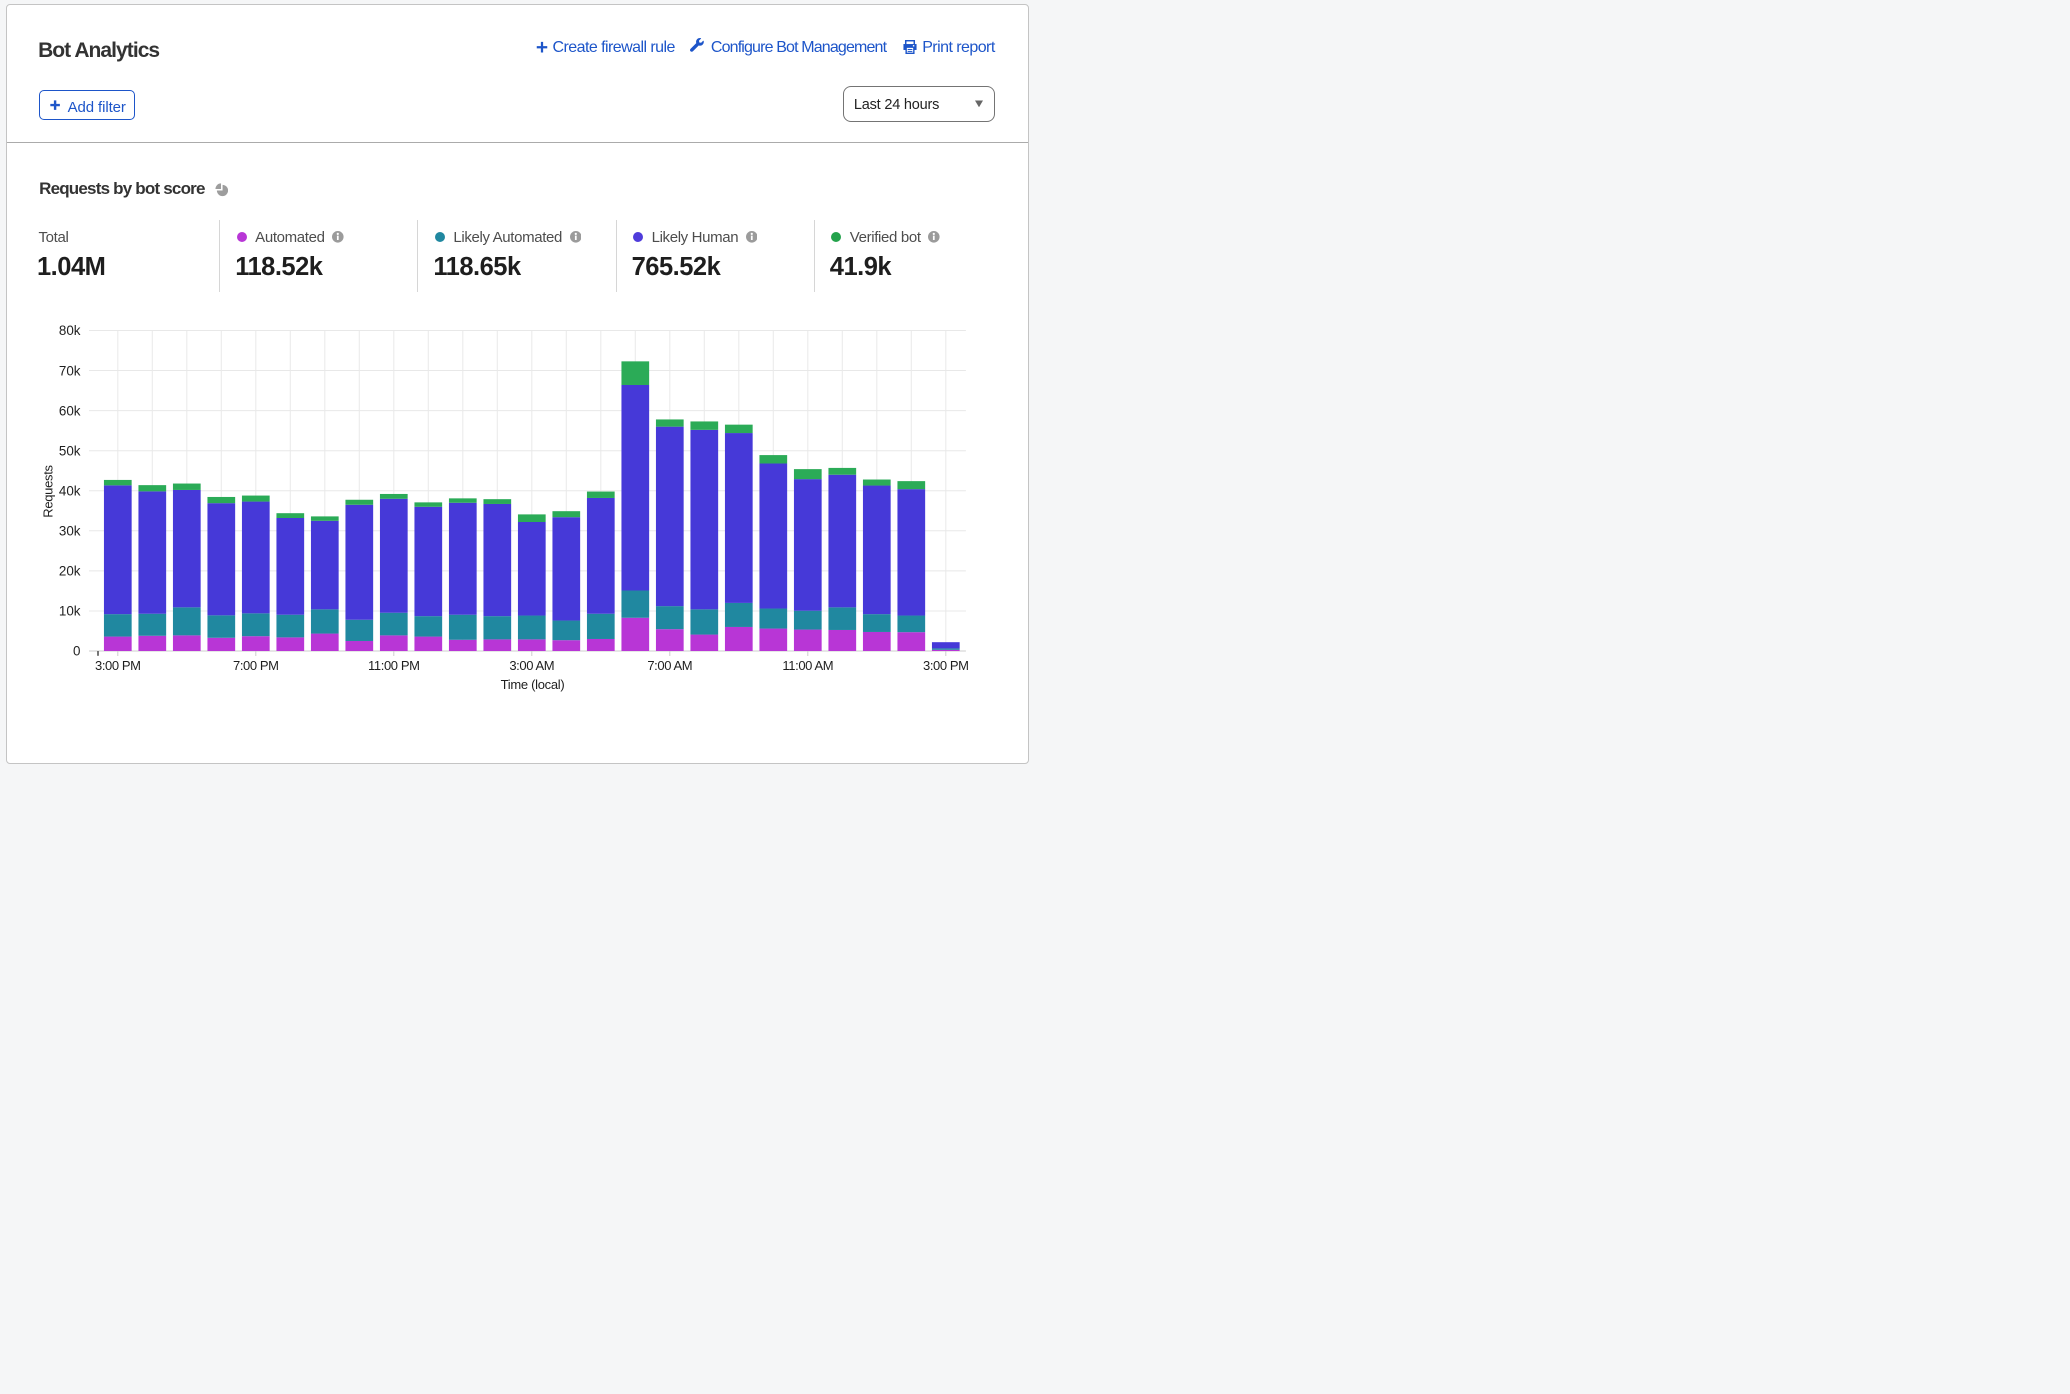 The image size is (2070, 1394). What do you see at coordinates (70, 490) in the screenshot?
I see `svg-text: 40k` at bounding box center [70, 490].